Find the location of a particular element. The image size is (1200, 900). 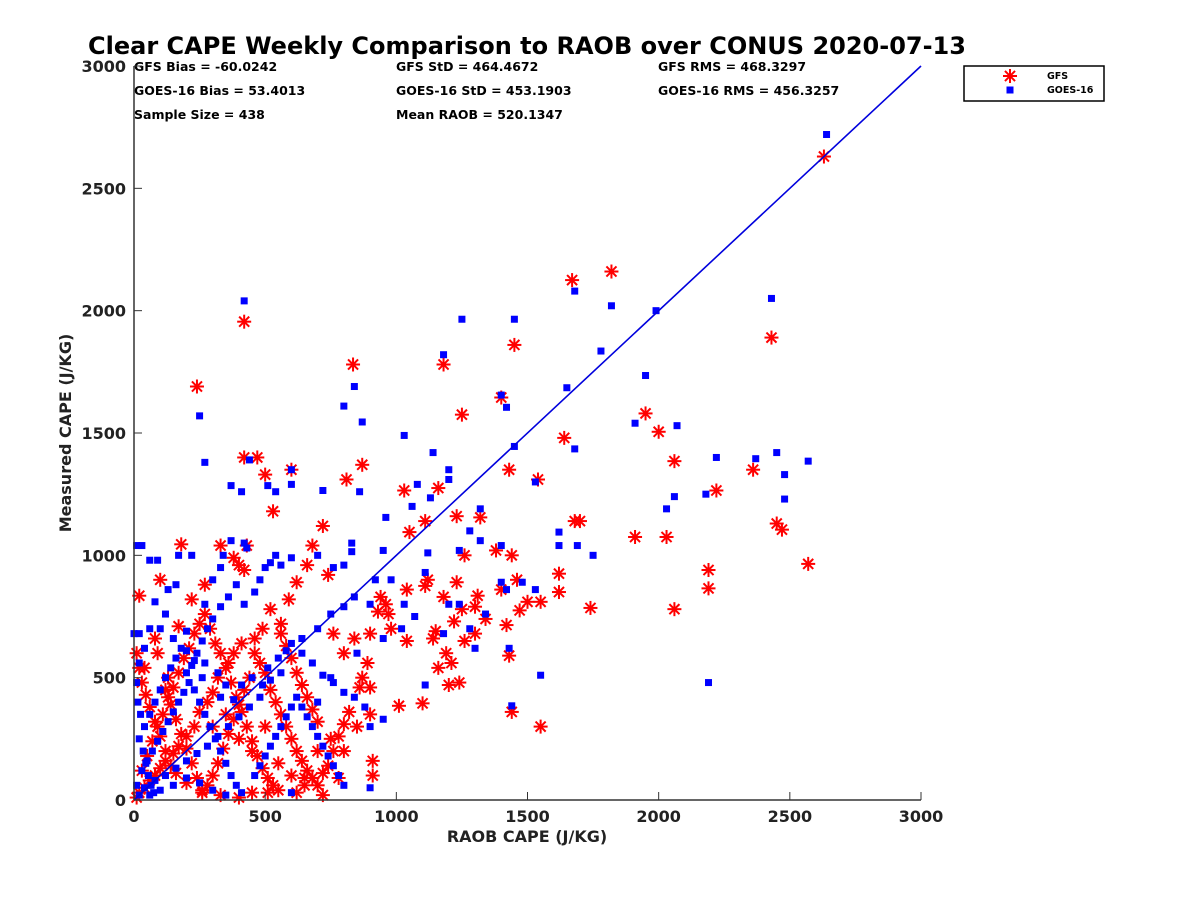

y-tick-label: 3000 is located at coordinates (103, 66).